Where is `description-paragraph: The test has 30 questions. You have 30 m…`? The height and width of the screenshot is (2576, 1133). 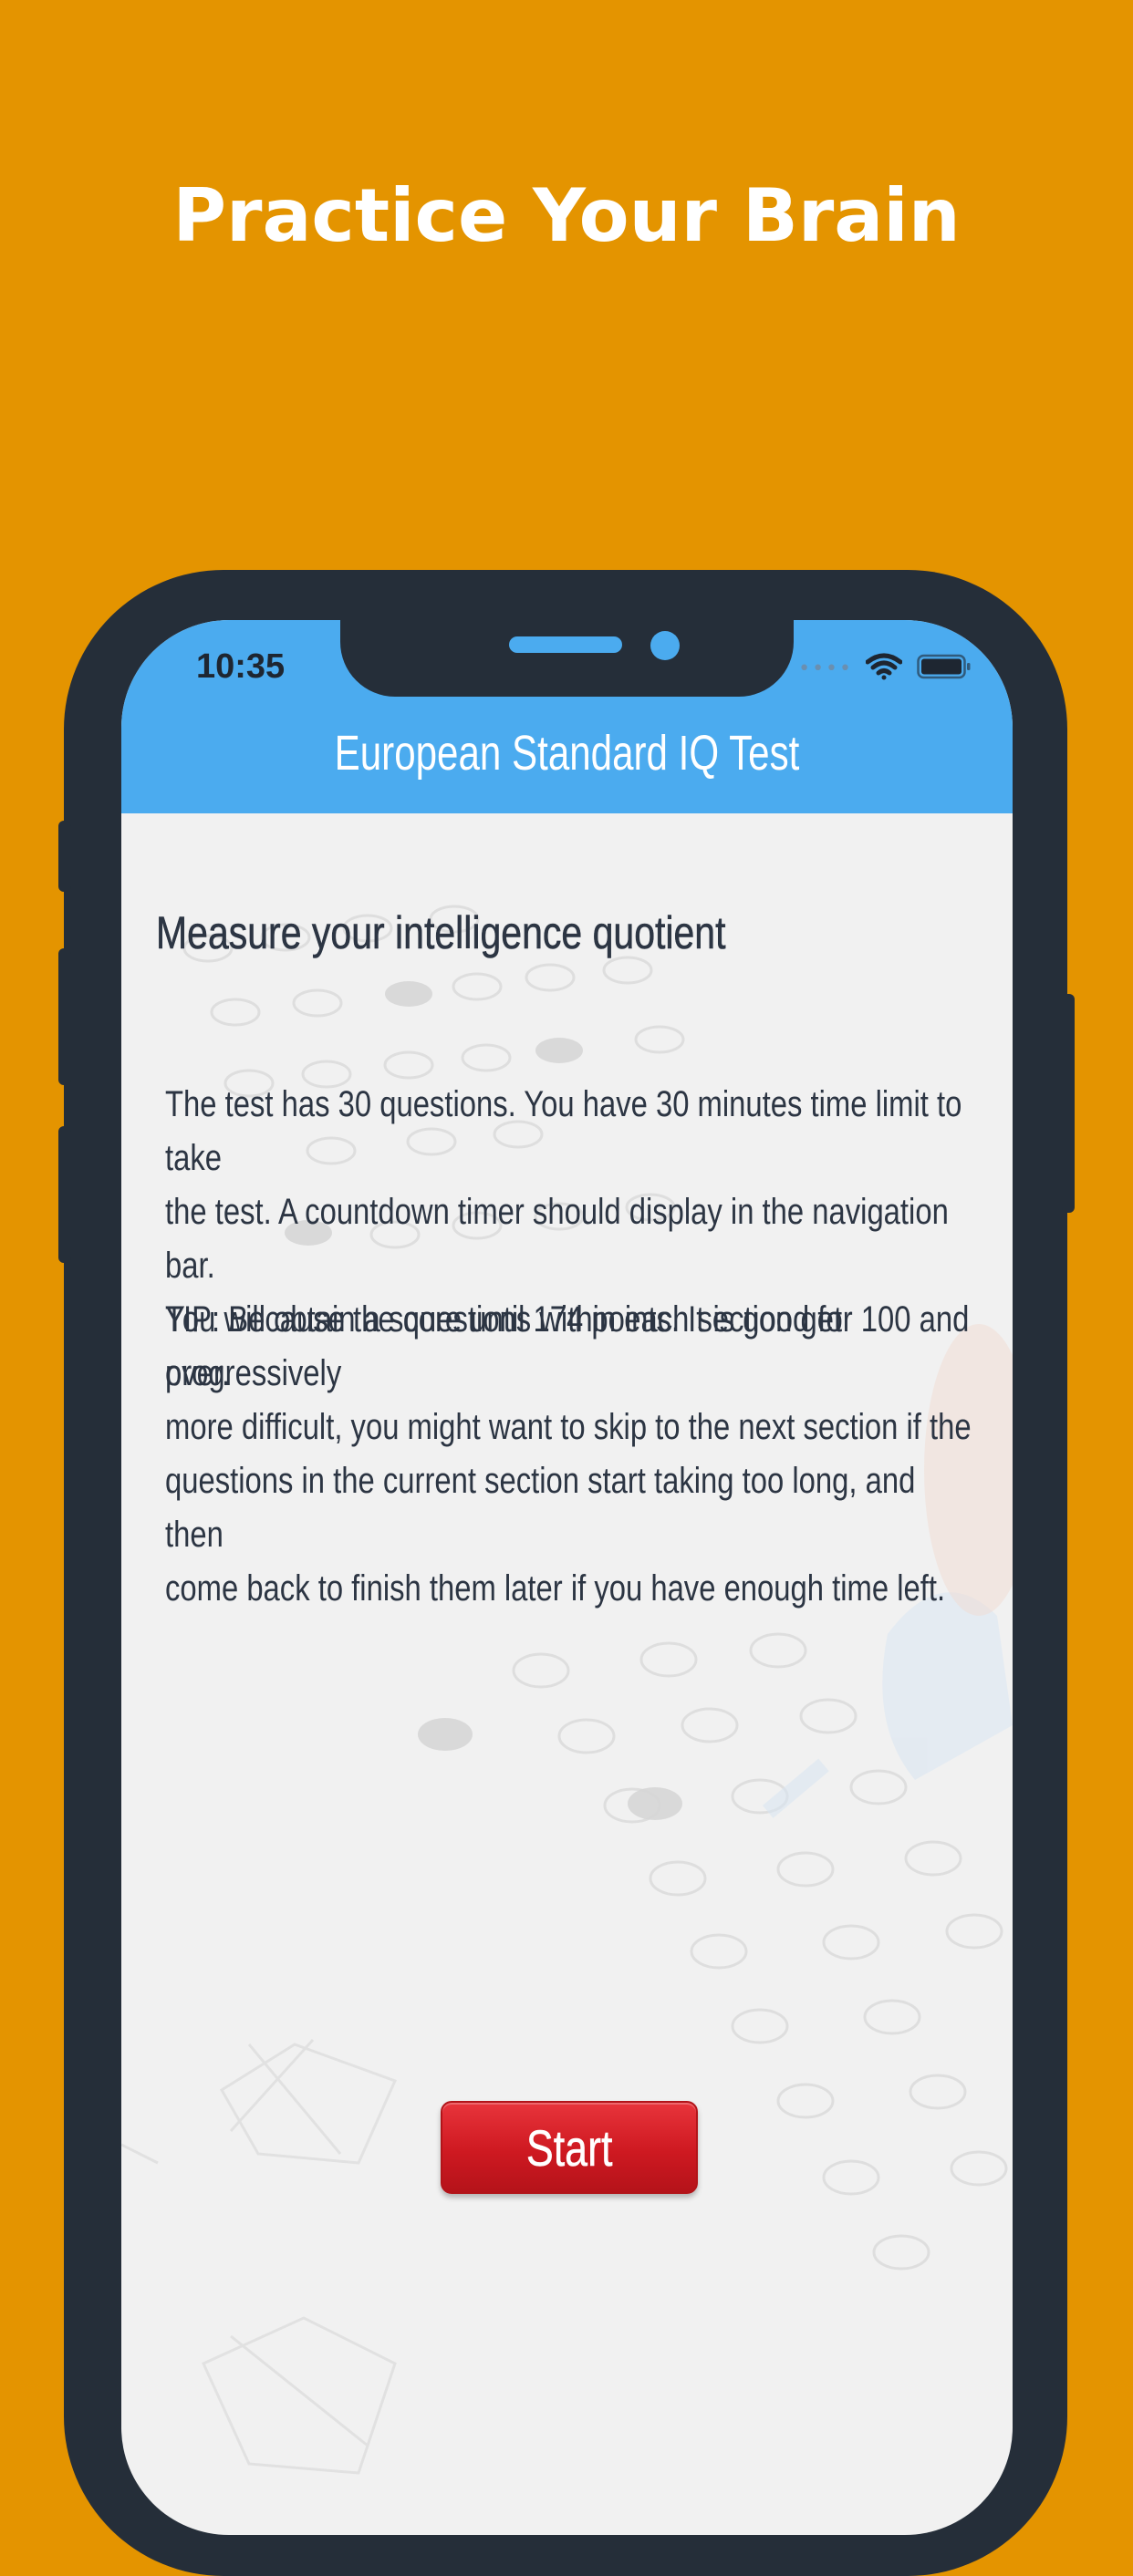
description-paragraph: The test has 30 questions. You have 30 m… is located at coordinates (567, 1238).